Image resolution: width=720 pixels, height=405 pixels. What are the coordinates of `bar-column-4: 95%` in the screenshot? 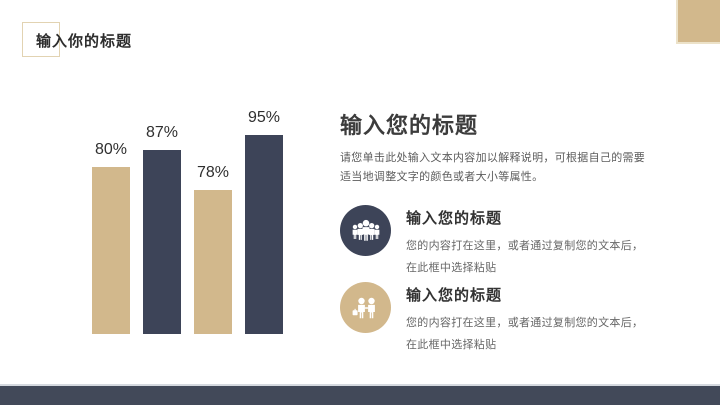 It's located at (264, 221).